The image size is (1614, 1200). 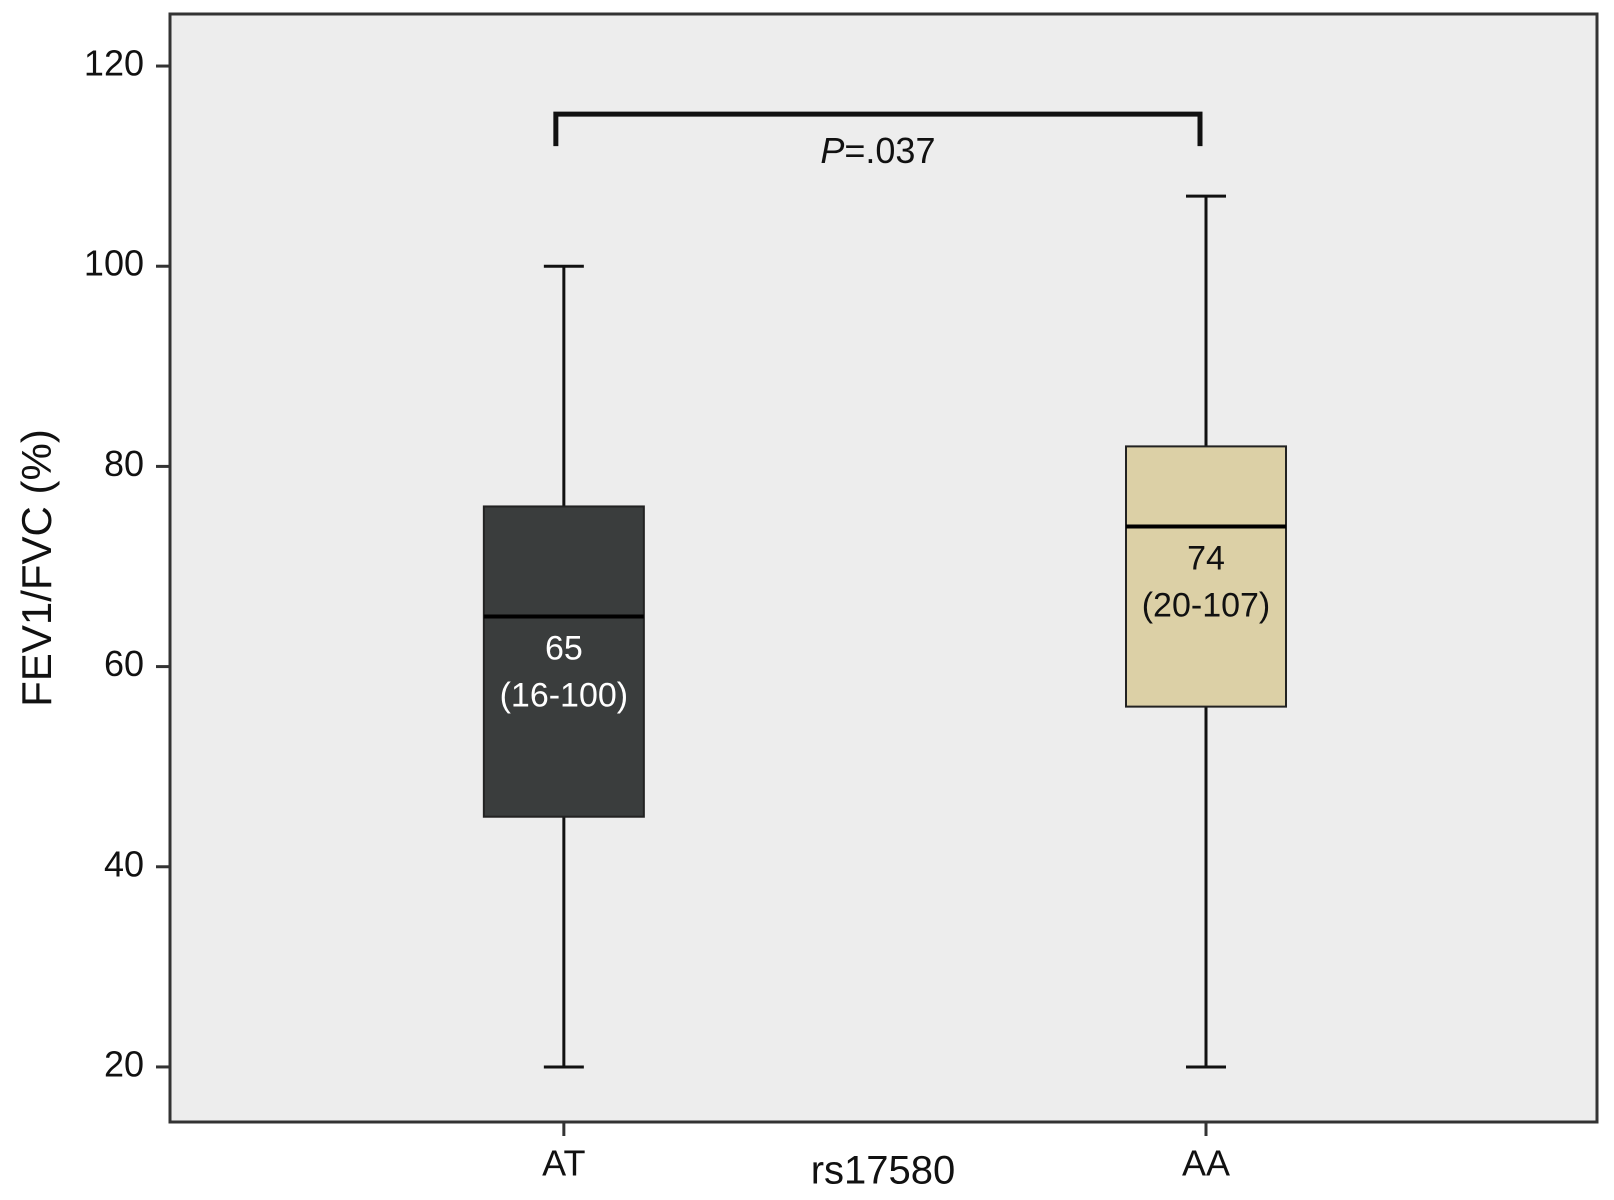 What do you see at coordinates (124, 863) in the screenshot?
I see `y-tick-label: 40` at bounding box center [124, 863].